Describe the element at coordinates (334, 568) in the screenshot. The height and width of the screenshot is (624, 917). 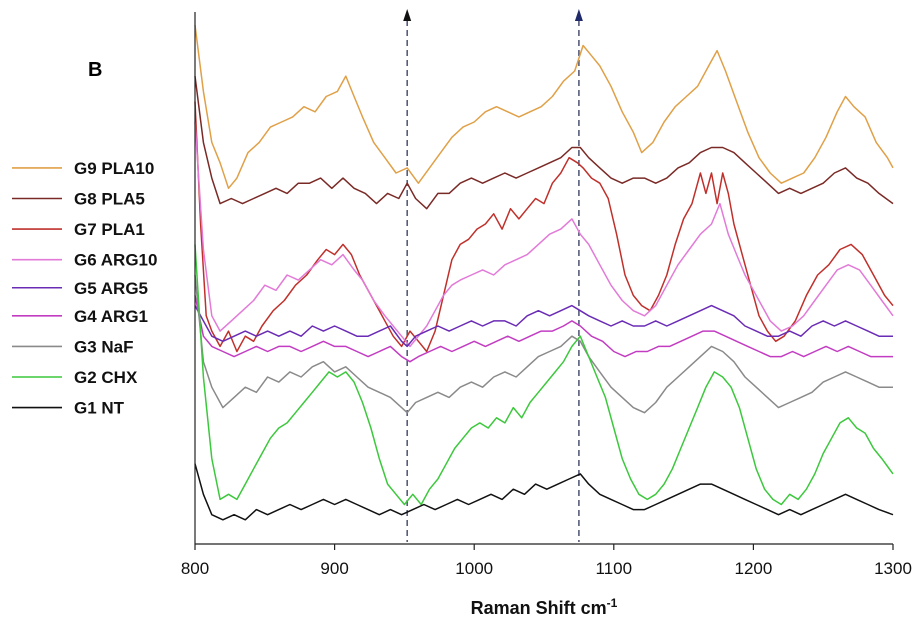
I see `x-tick-label-900: 900` at that location.